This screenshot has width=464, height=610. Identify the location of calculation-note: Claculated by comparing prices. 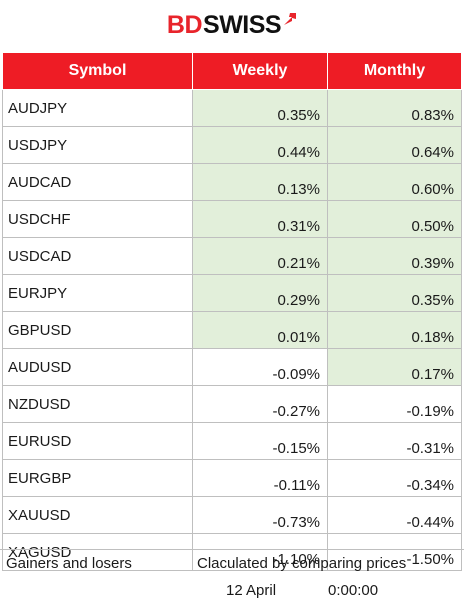
(302, 563).